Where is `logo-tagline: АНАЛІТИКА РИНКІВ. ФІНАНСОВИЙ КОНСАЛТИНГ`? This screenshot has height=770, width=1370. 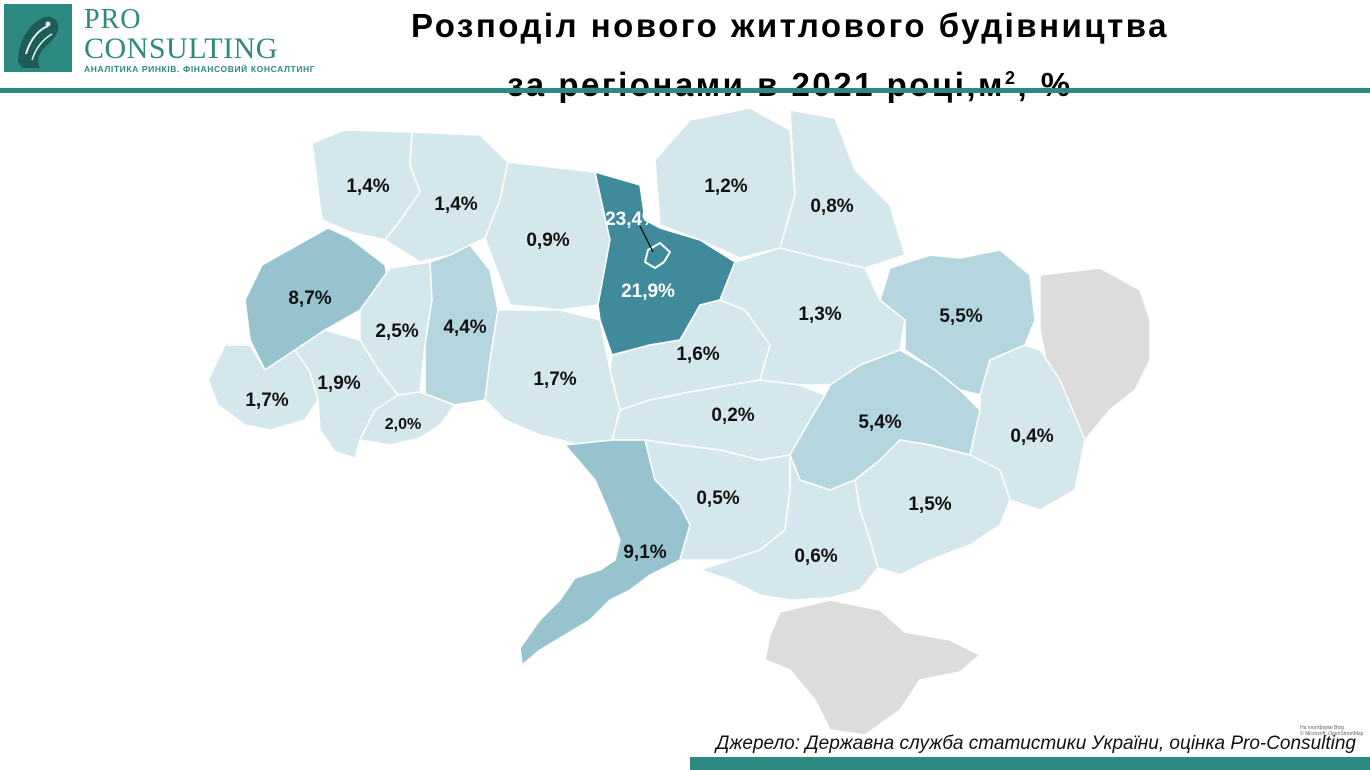
logo-tagline: АНАЛІТИКА РИНКІВ. ФІНАНСОВИЙ КОНСАЛТИНГ is located at coordinates (200, 69).